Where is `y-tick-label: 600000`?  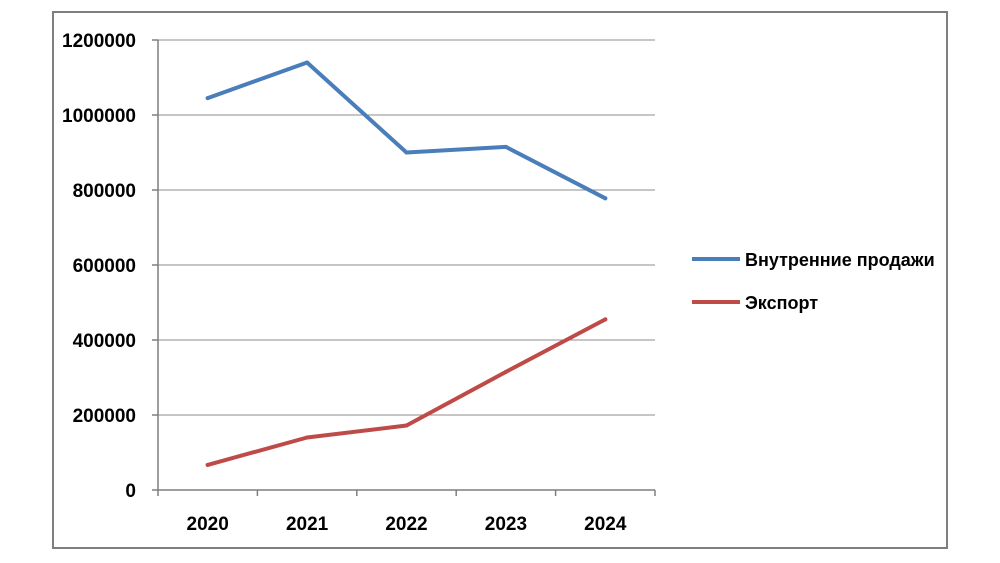 y-tick-label: 600000 is located at coordinates (104, 266).